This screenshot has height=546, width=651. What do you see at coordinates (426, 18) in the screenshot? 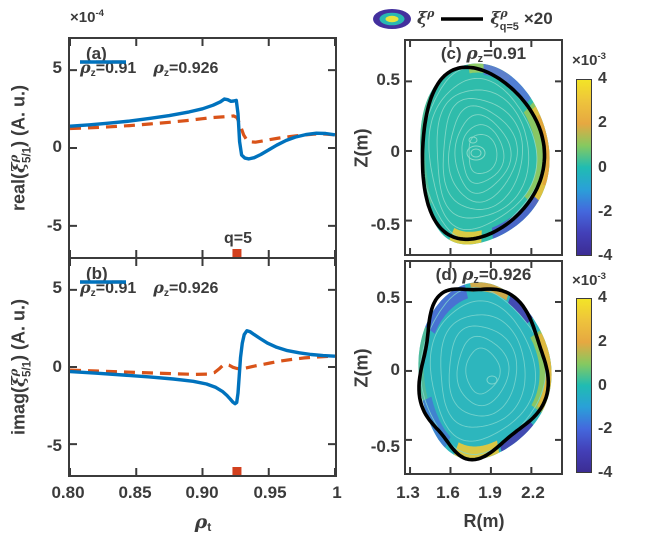
I see `legend-xi-label: ξρ` at bounding box center [426, 18].